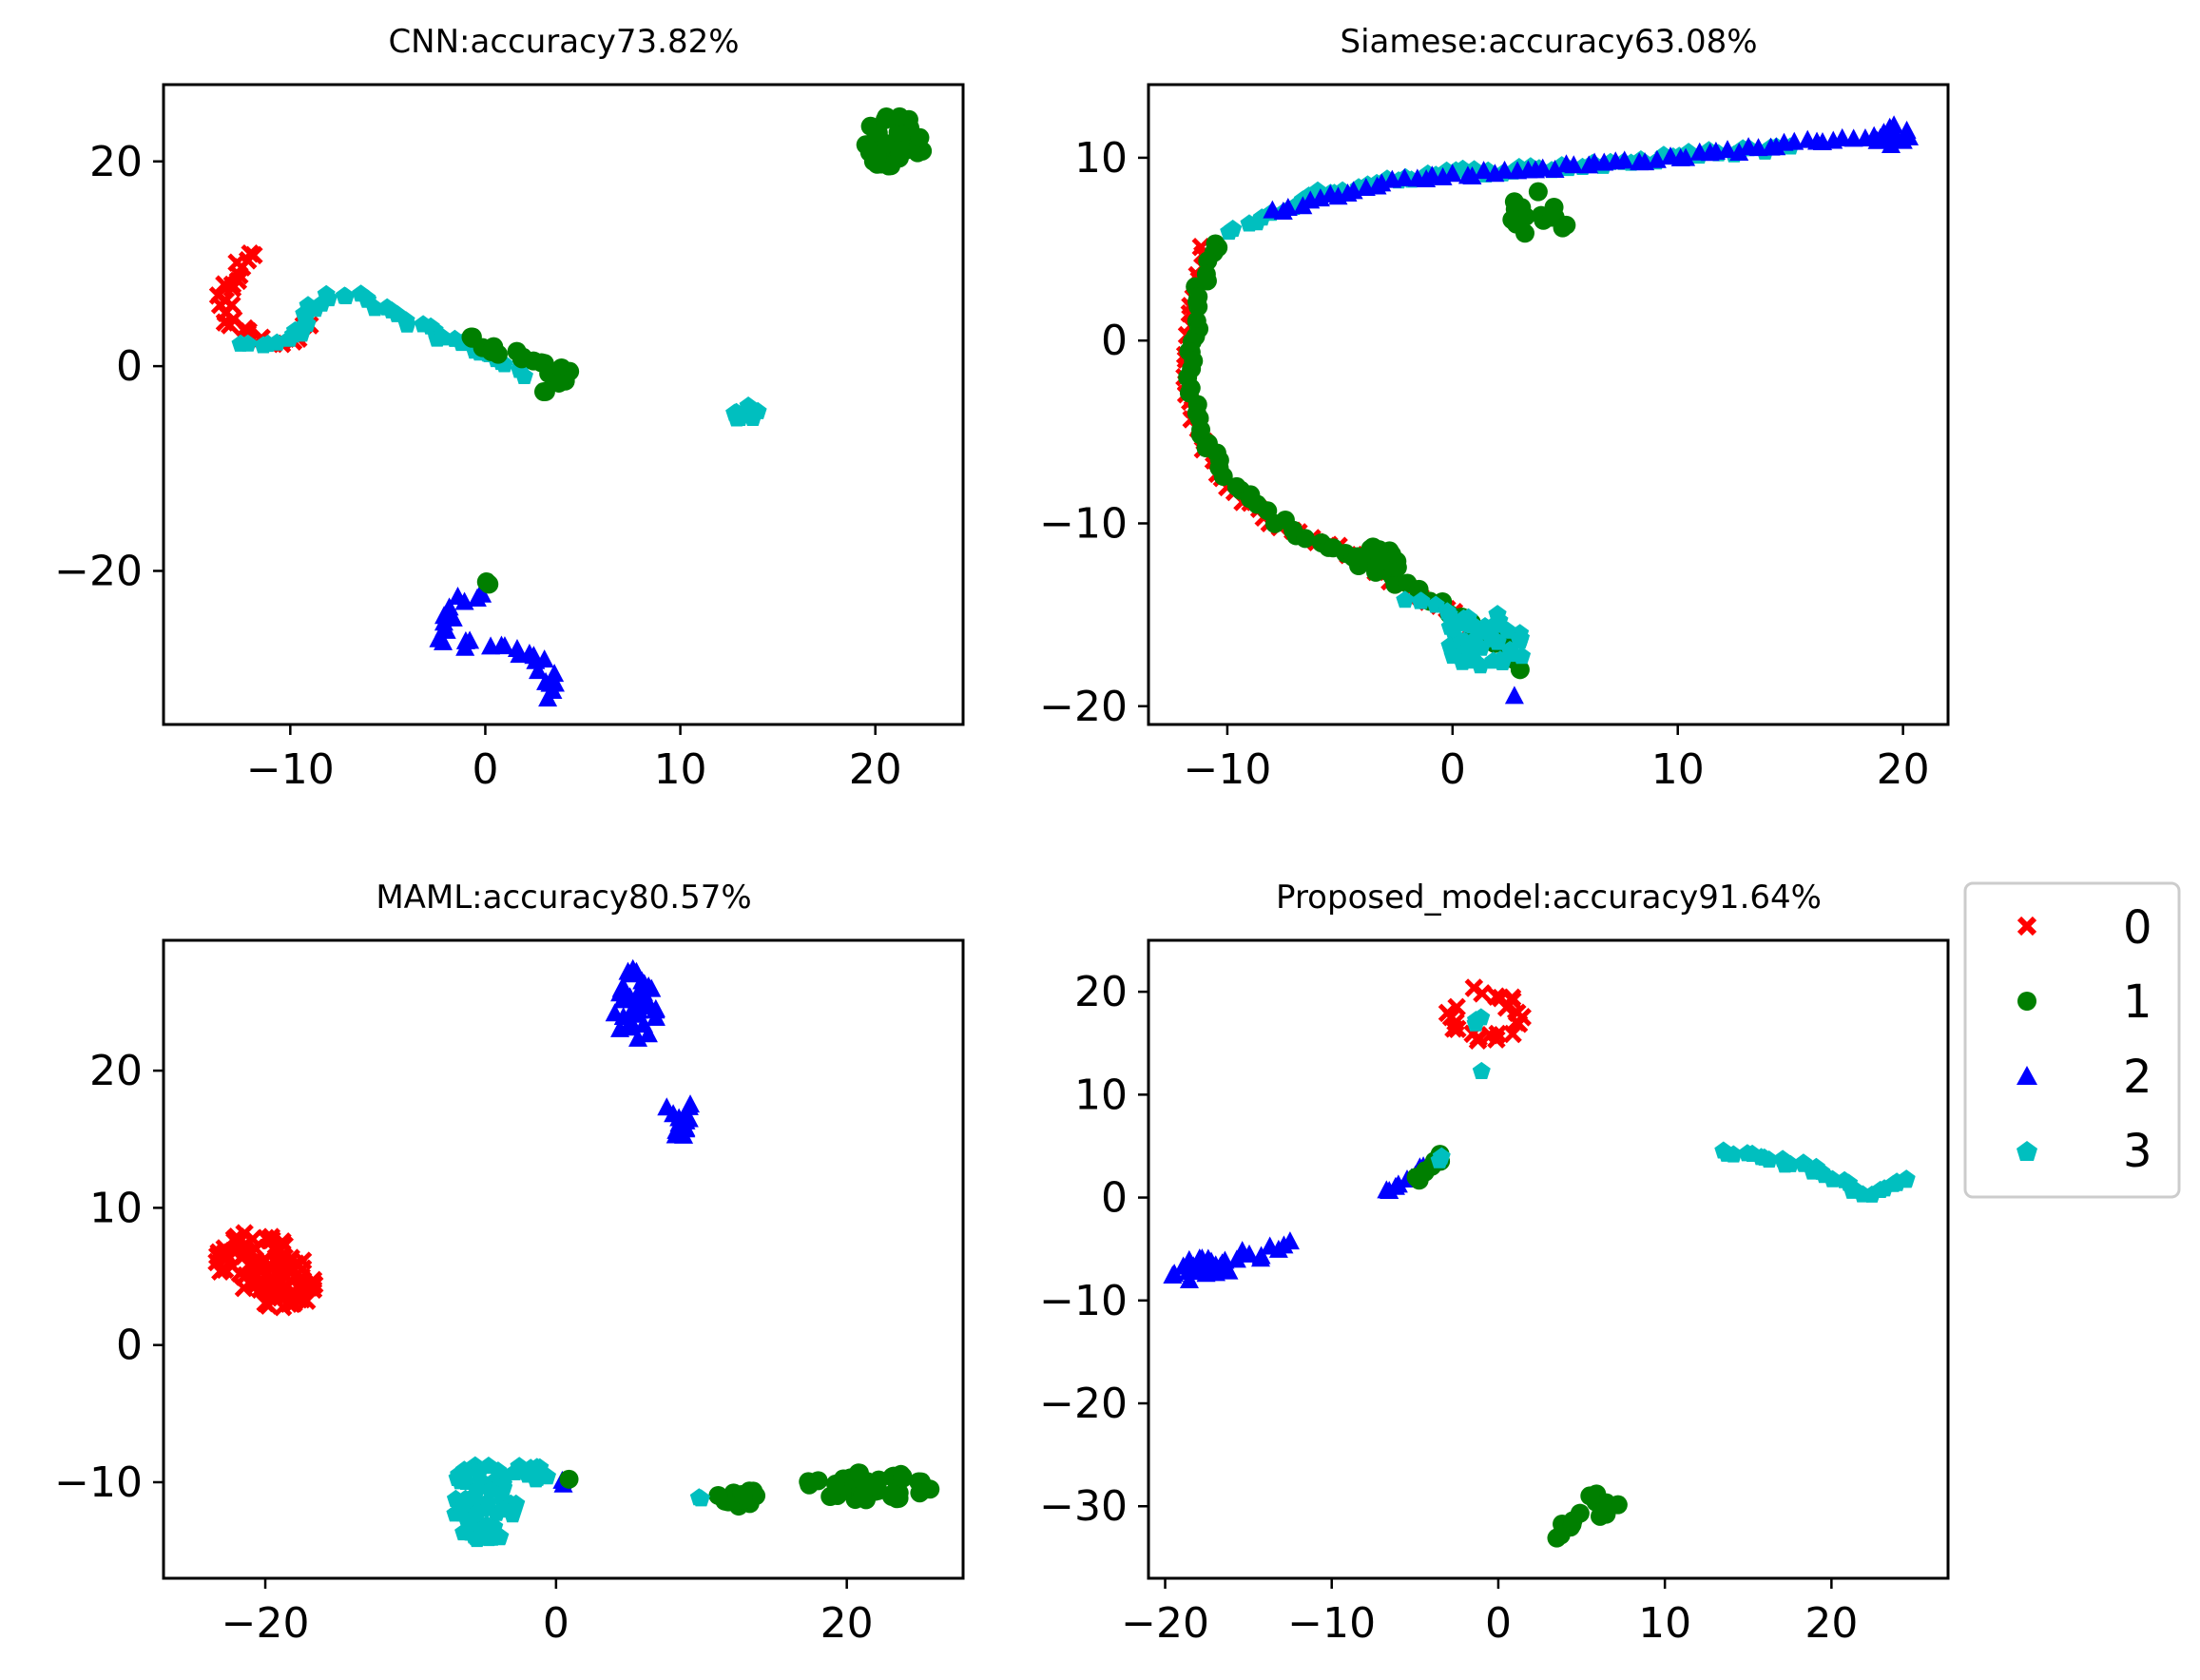 The height and width of the screenshot is (1680, 2200). I want to click on siamese-y-tick-label: −10, so click(1083, 523).